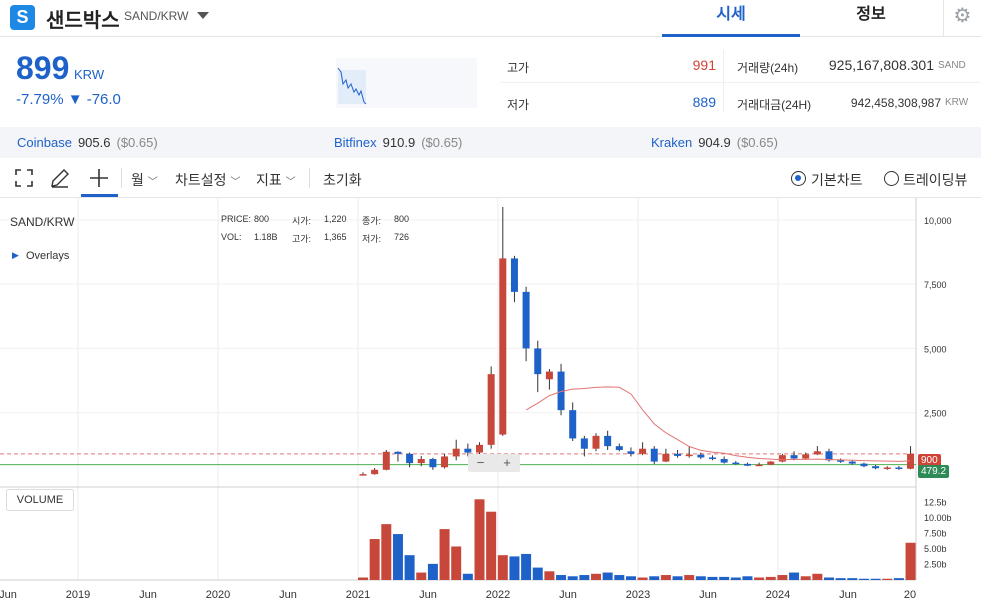  What do you see at coordinates (891, 178) in the screenshot?
I see `tradingview-radio` at bounding box center [891, 178].